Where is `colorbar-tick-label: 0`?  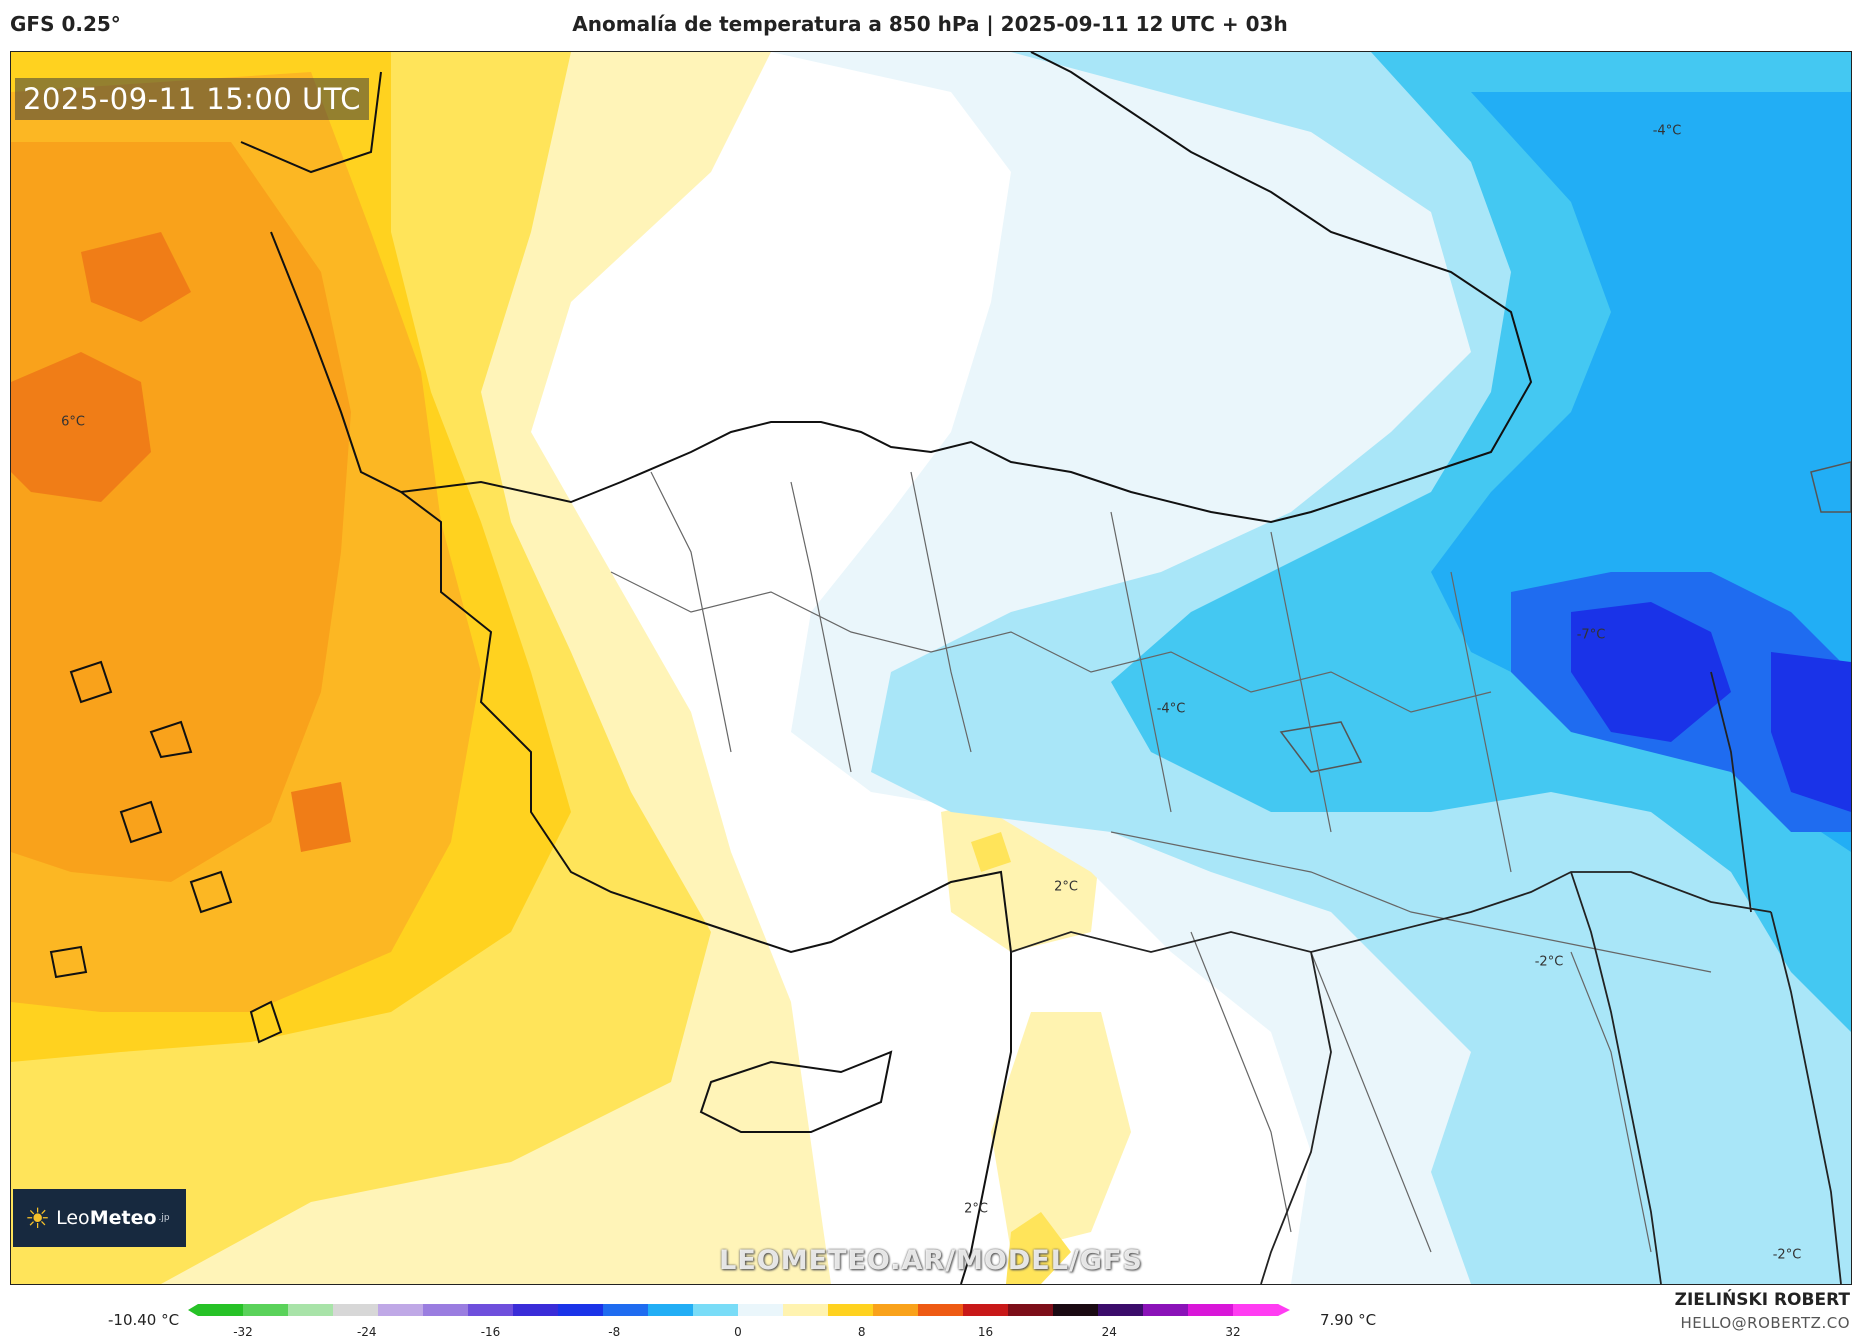
colorbar-tick-label: 0 is located at coordinates (738, 1332).